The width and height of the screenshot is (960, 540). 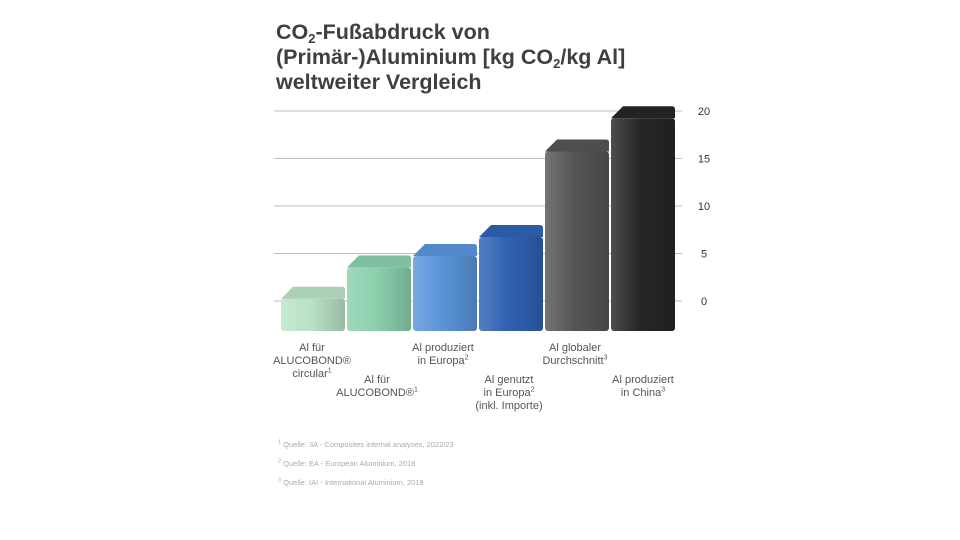 I want to click on y-tick-label: 0, so click(x=704, y=302).